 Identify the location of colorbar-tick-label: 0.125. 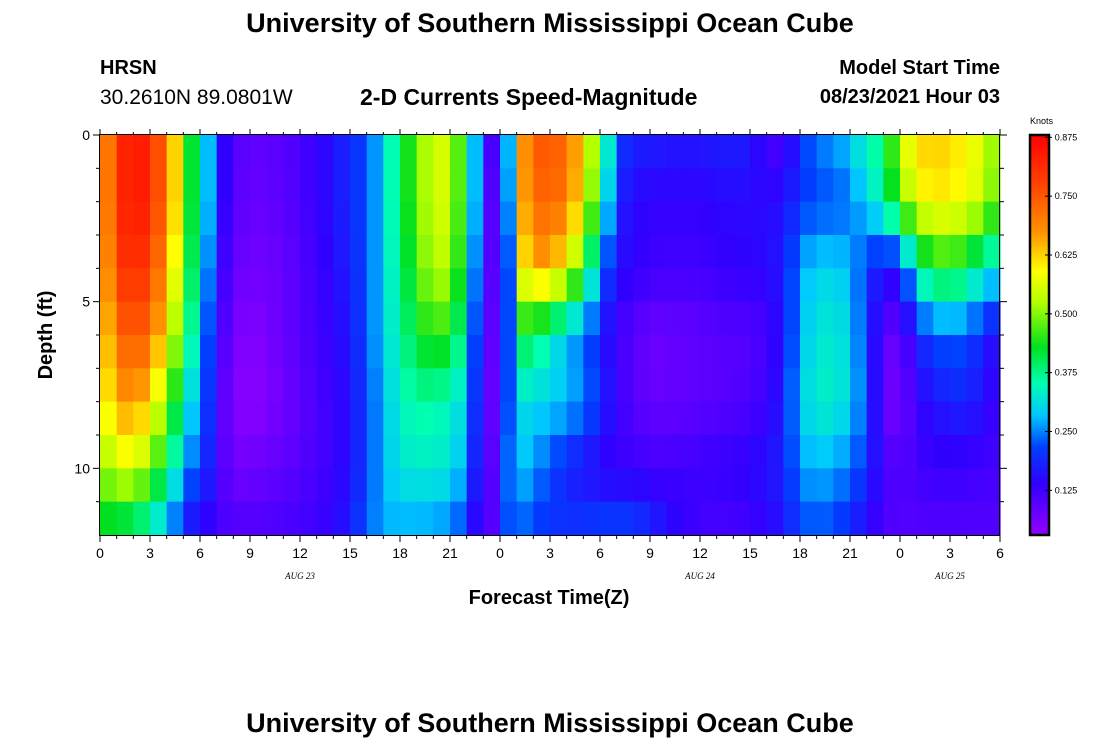
(1066, 490).